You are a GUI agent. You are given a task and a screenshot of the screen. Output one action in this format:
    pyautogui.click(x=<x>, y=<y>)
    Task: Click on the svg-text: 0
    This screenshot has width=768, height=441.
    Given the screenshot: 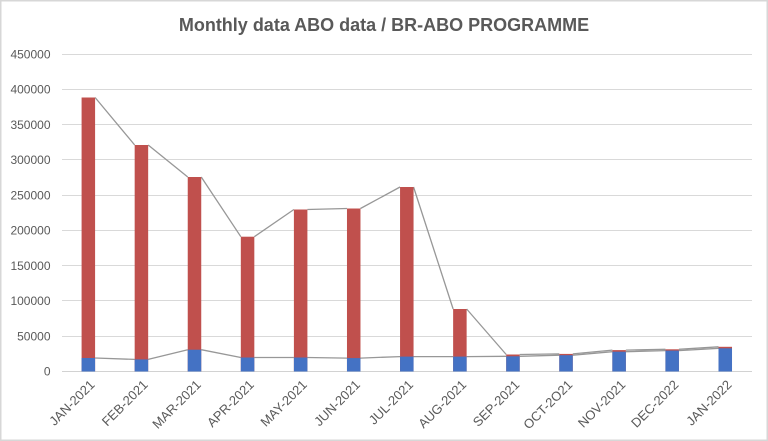 What is the action you would take?
    pyautogui.click(x=47, y=372)
    